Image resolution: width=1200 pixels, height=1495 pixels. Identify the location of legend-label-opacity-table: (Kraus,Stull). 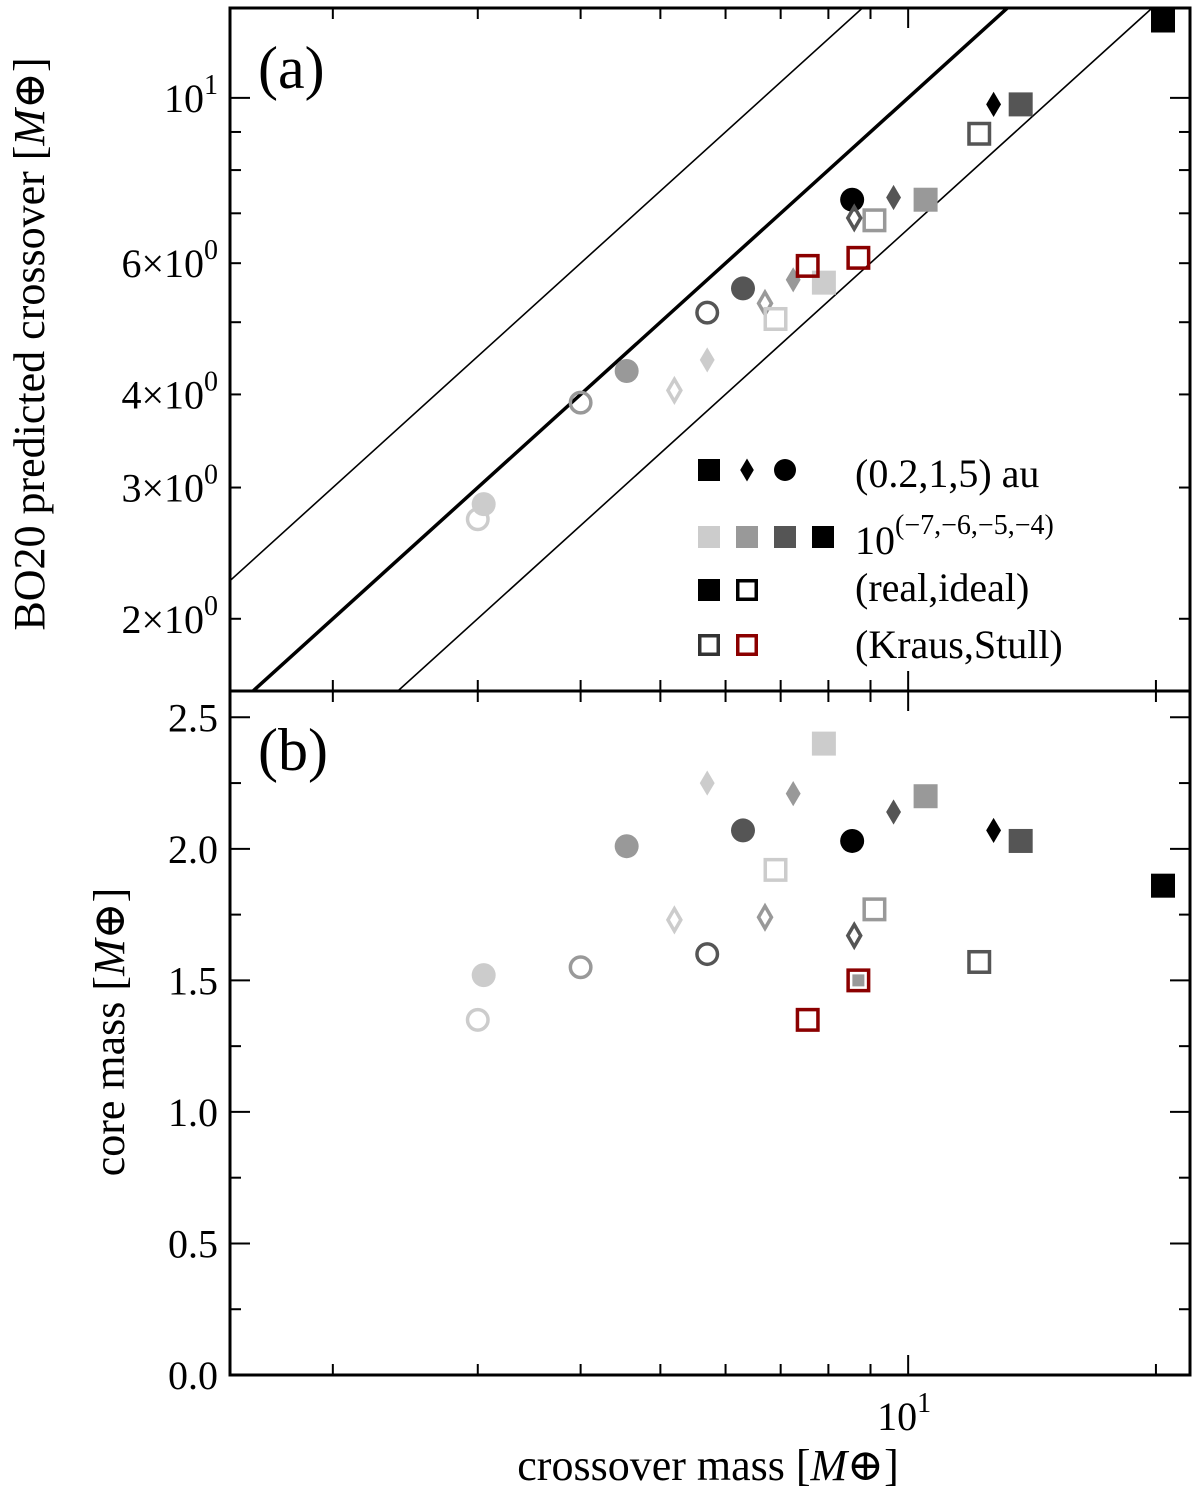
(959, 644).